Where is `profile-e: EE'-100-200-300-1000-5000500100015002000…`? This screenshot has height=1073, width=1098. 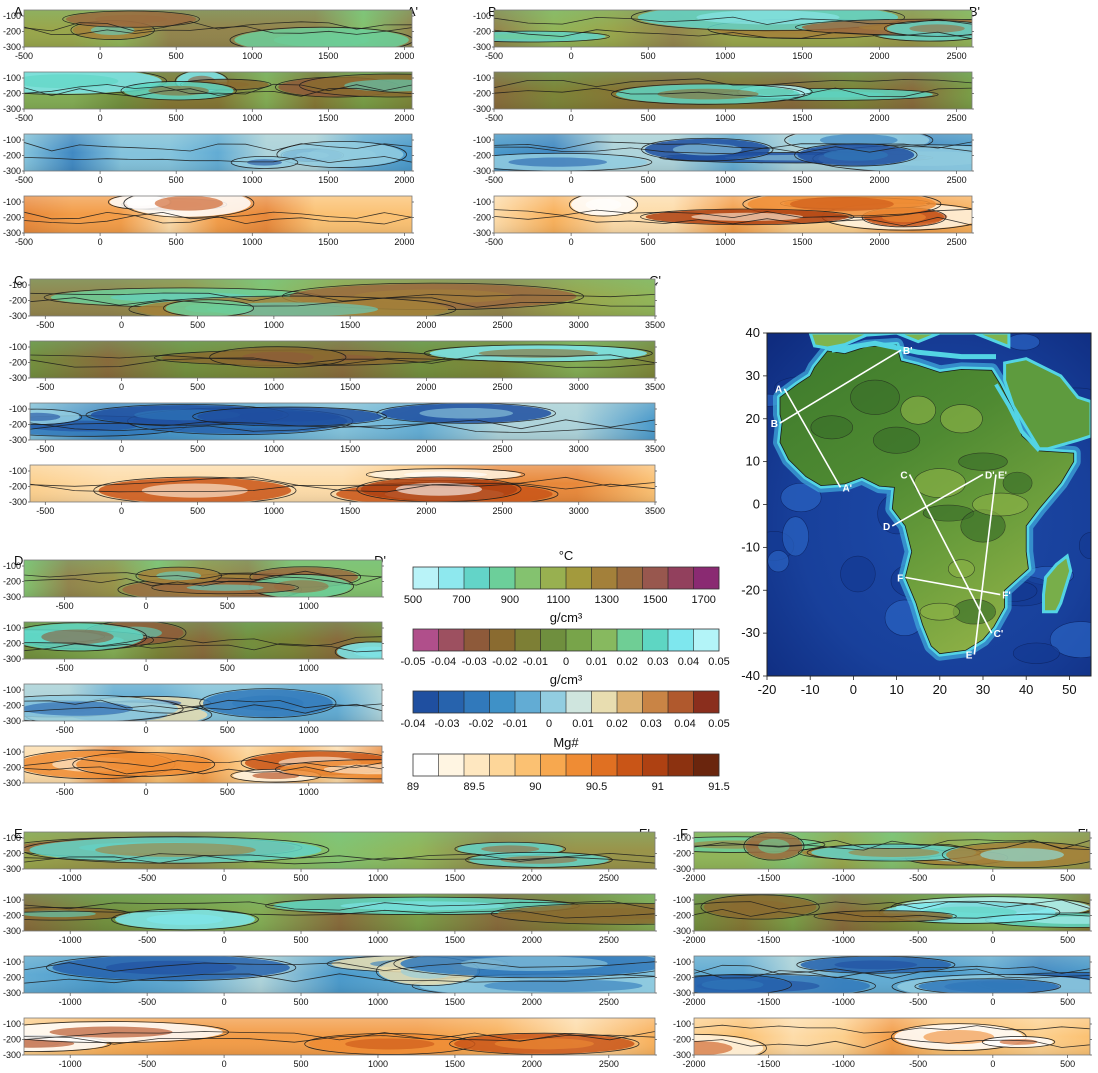
profile-e: EE'-100-200-300-1000-5000500100015002000… is located at coordinates (330, 947).